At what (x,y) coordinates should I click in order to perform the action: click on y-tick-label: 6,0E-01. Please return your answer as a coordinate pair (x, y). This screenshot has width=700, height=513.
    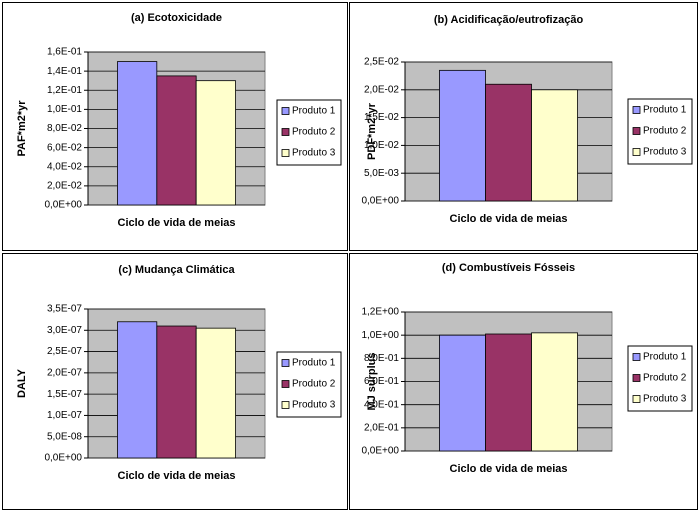
    Looking at the image, I should click on (381, 381).